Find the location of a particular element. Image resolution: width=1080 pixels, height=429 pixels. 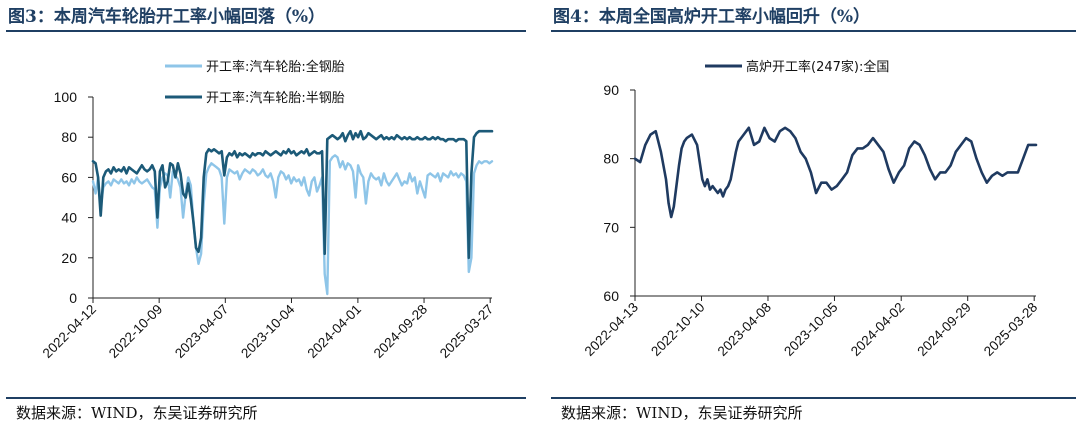

y-tick-label: 40 is located at coordinates (69, 218).